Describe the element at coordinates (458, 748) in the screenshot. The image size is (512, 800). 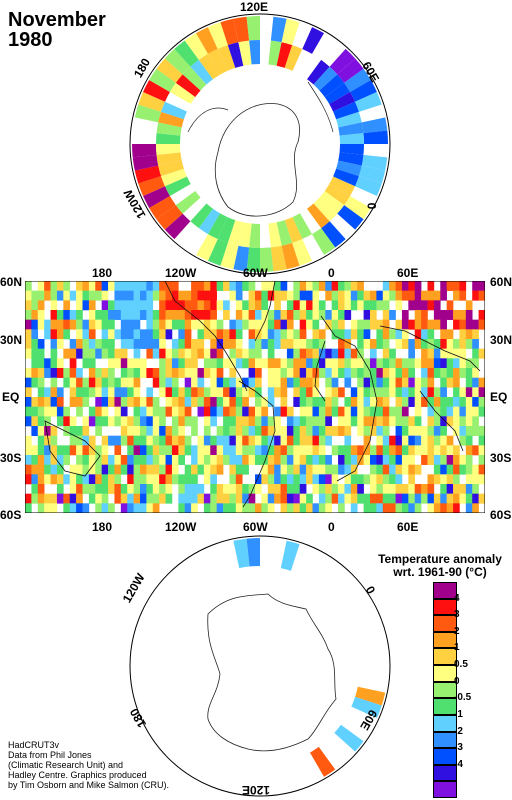
I see `legend-label: -3` at that location.